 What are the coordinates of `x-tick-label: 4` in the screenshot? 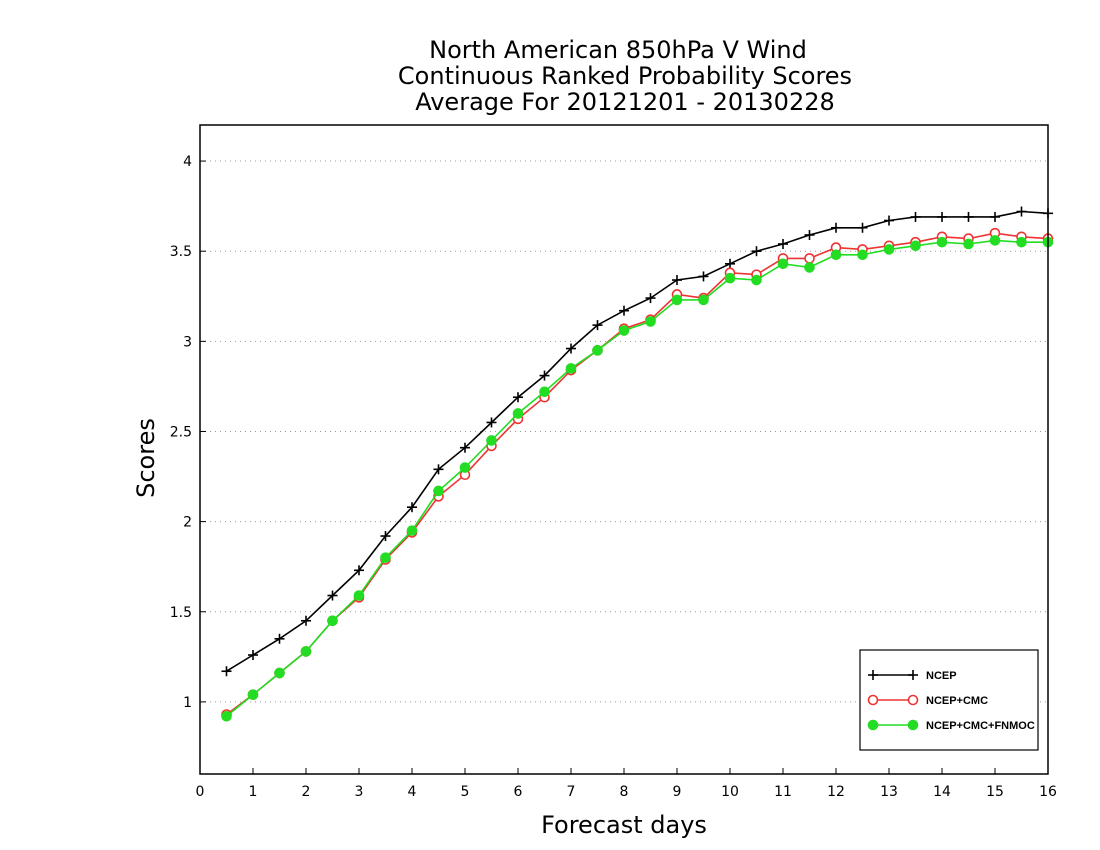 It's located at (412, 792).